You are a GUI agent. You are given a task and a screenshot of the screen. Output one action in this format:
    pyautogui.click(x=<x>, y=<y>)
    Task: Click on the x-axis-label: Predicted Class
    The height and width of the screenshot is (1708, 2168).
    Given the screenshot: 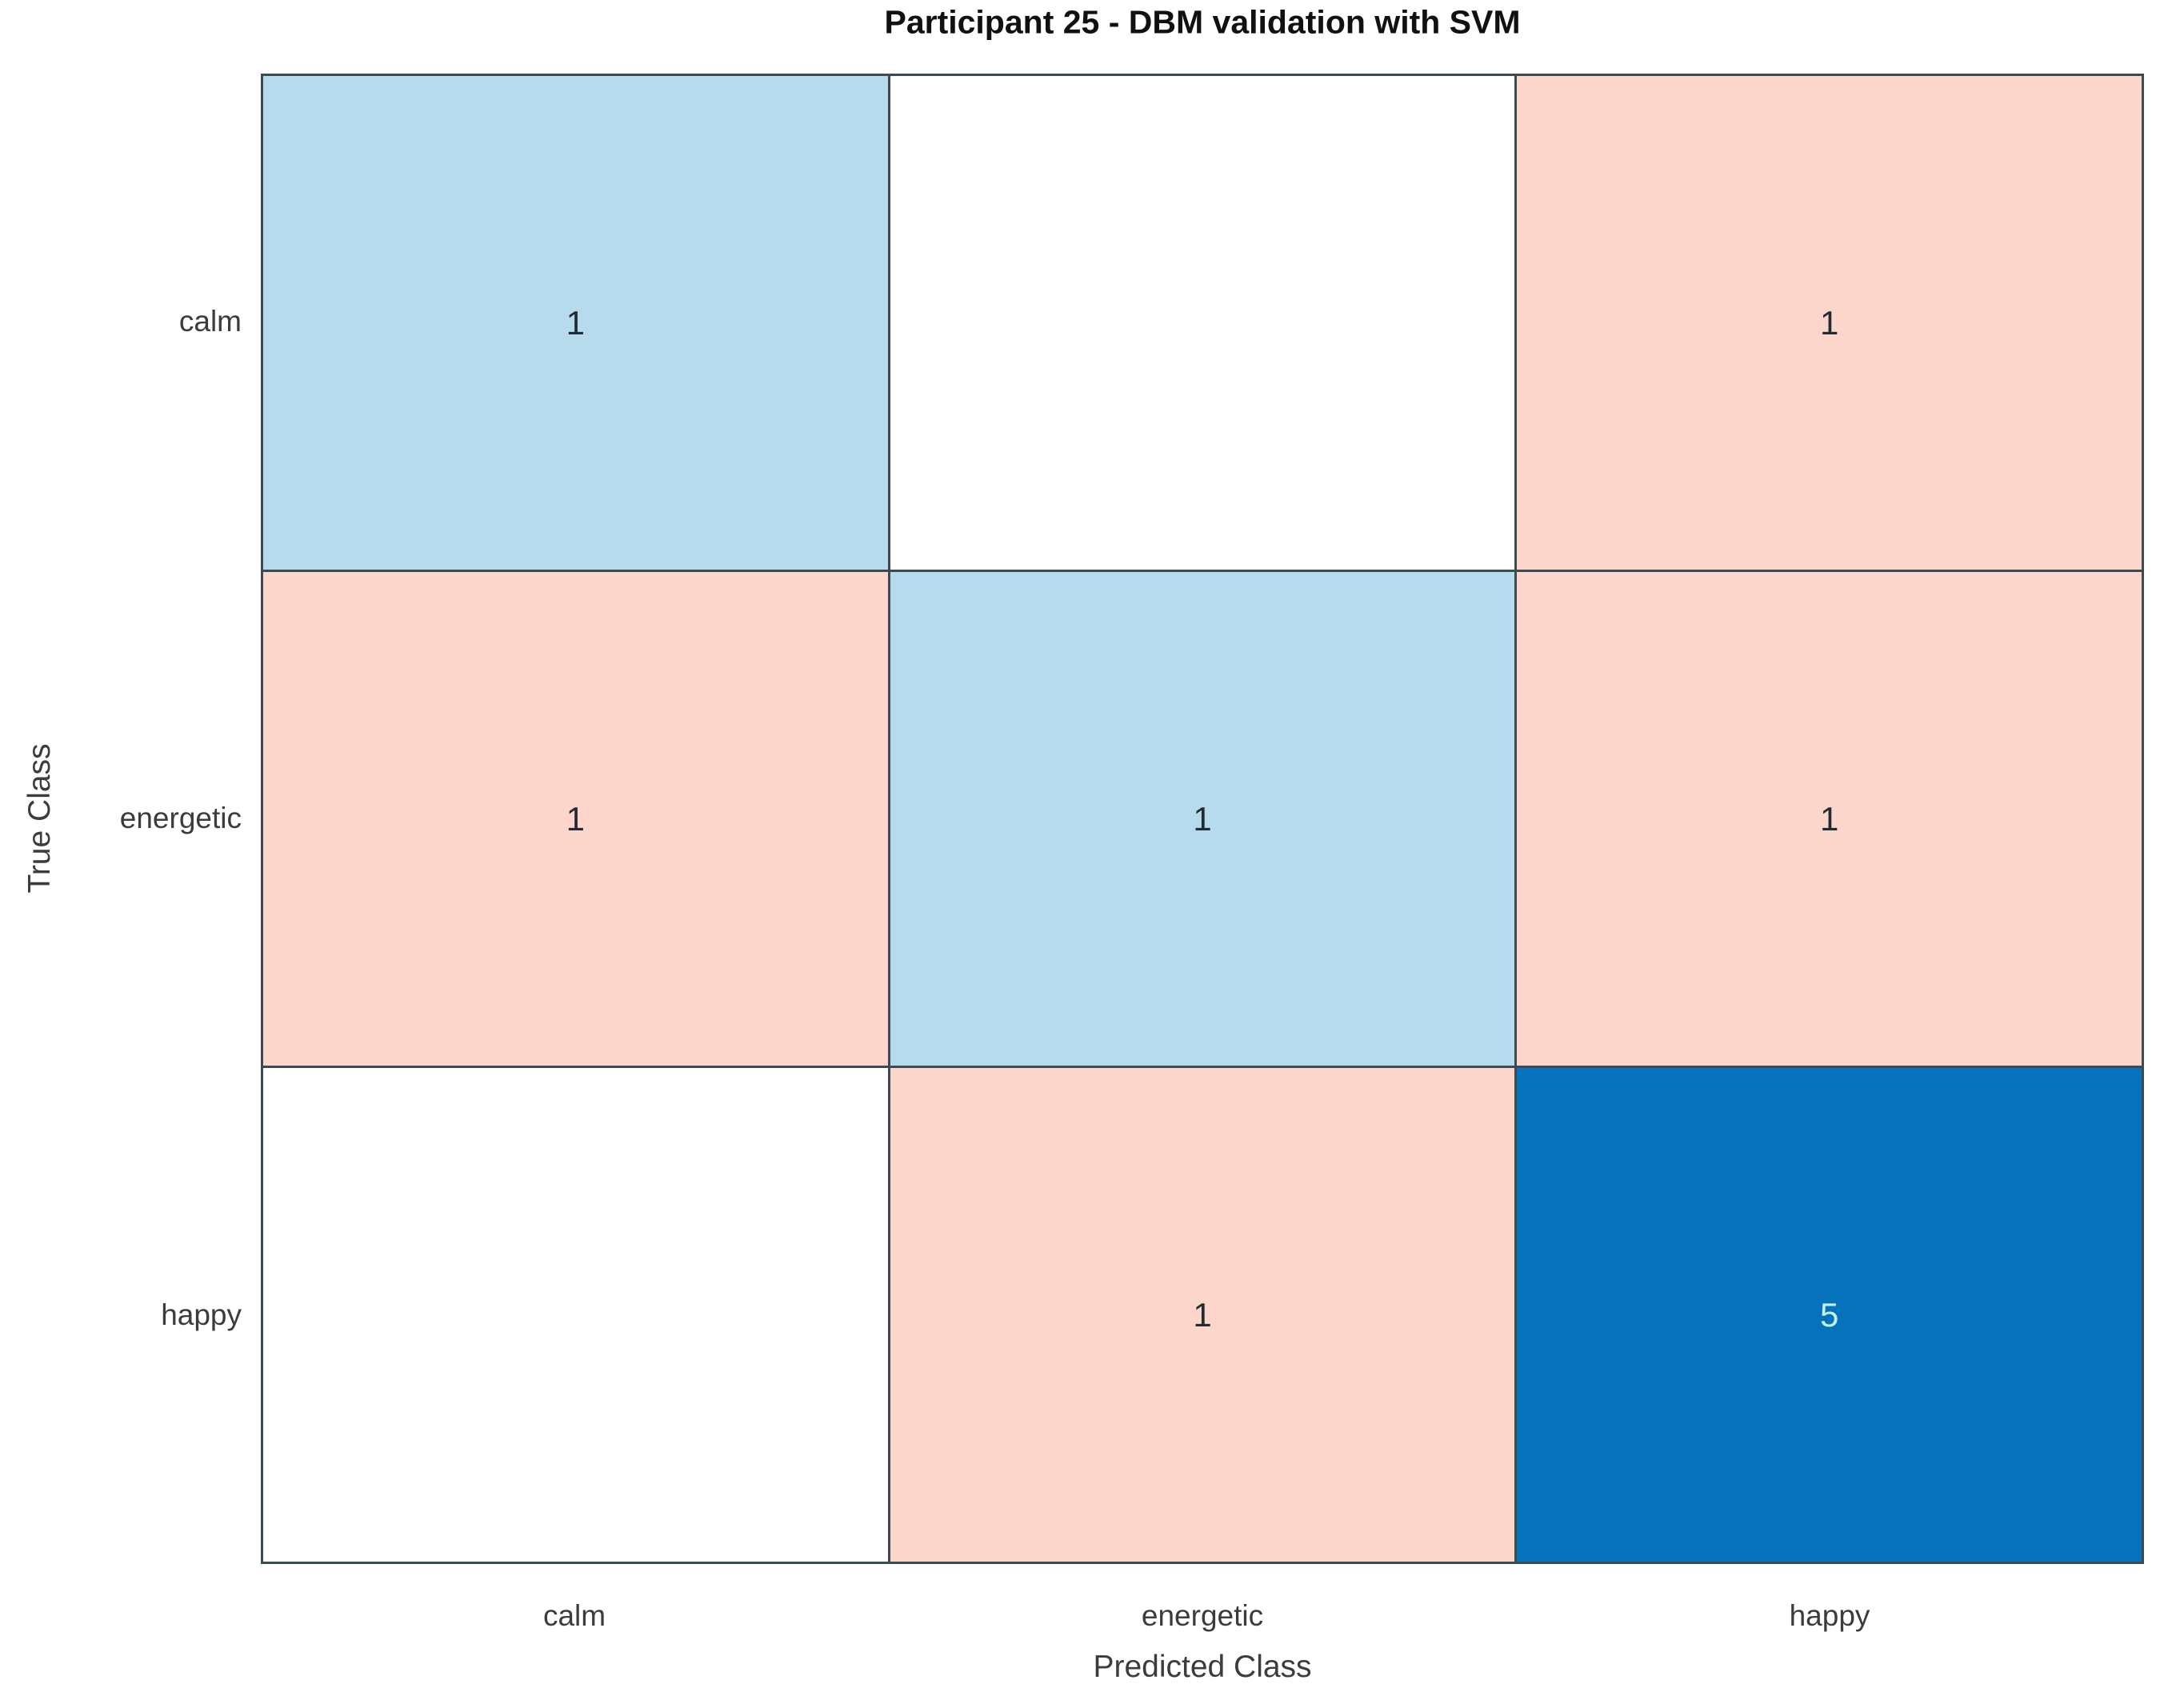 What is the action you would take?
    pyautogui.click(x=1202, y=1667)
    